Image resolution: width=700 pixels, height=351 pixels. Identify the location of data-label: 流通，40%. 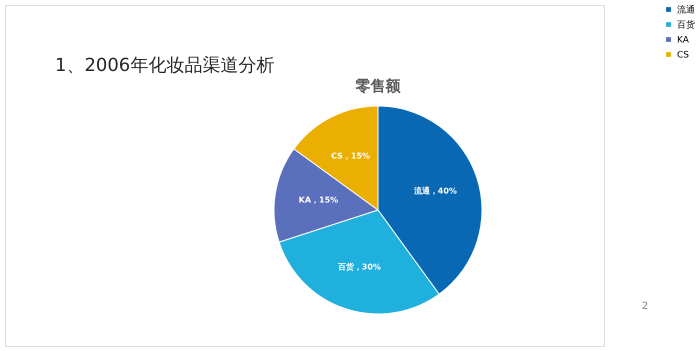
(434, 190).